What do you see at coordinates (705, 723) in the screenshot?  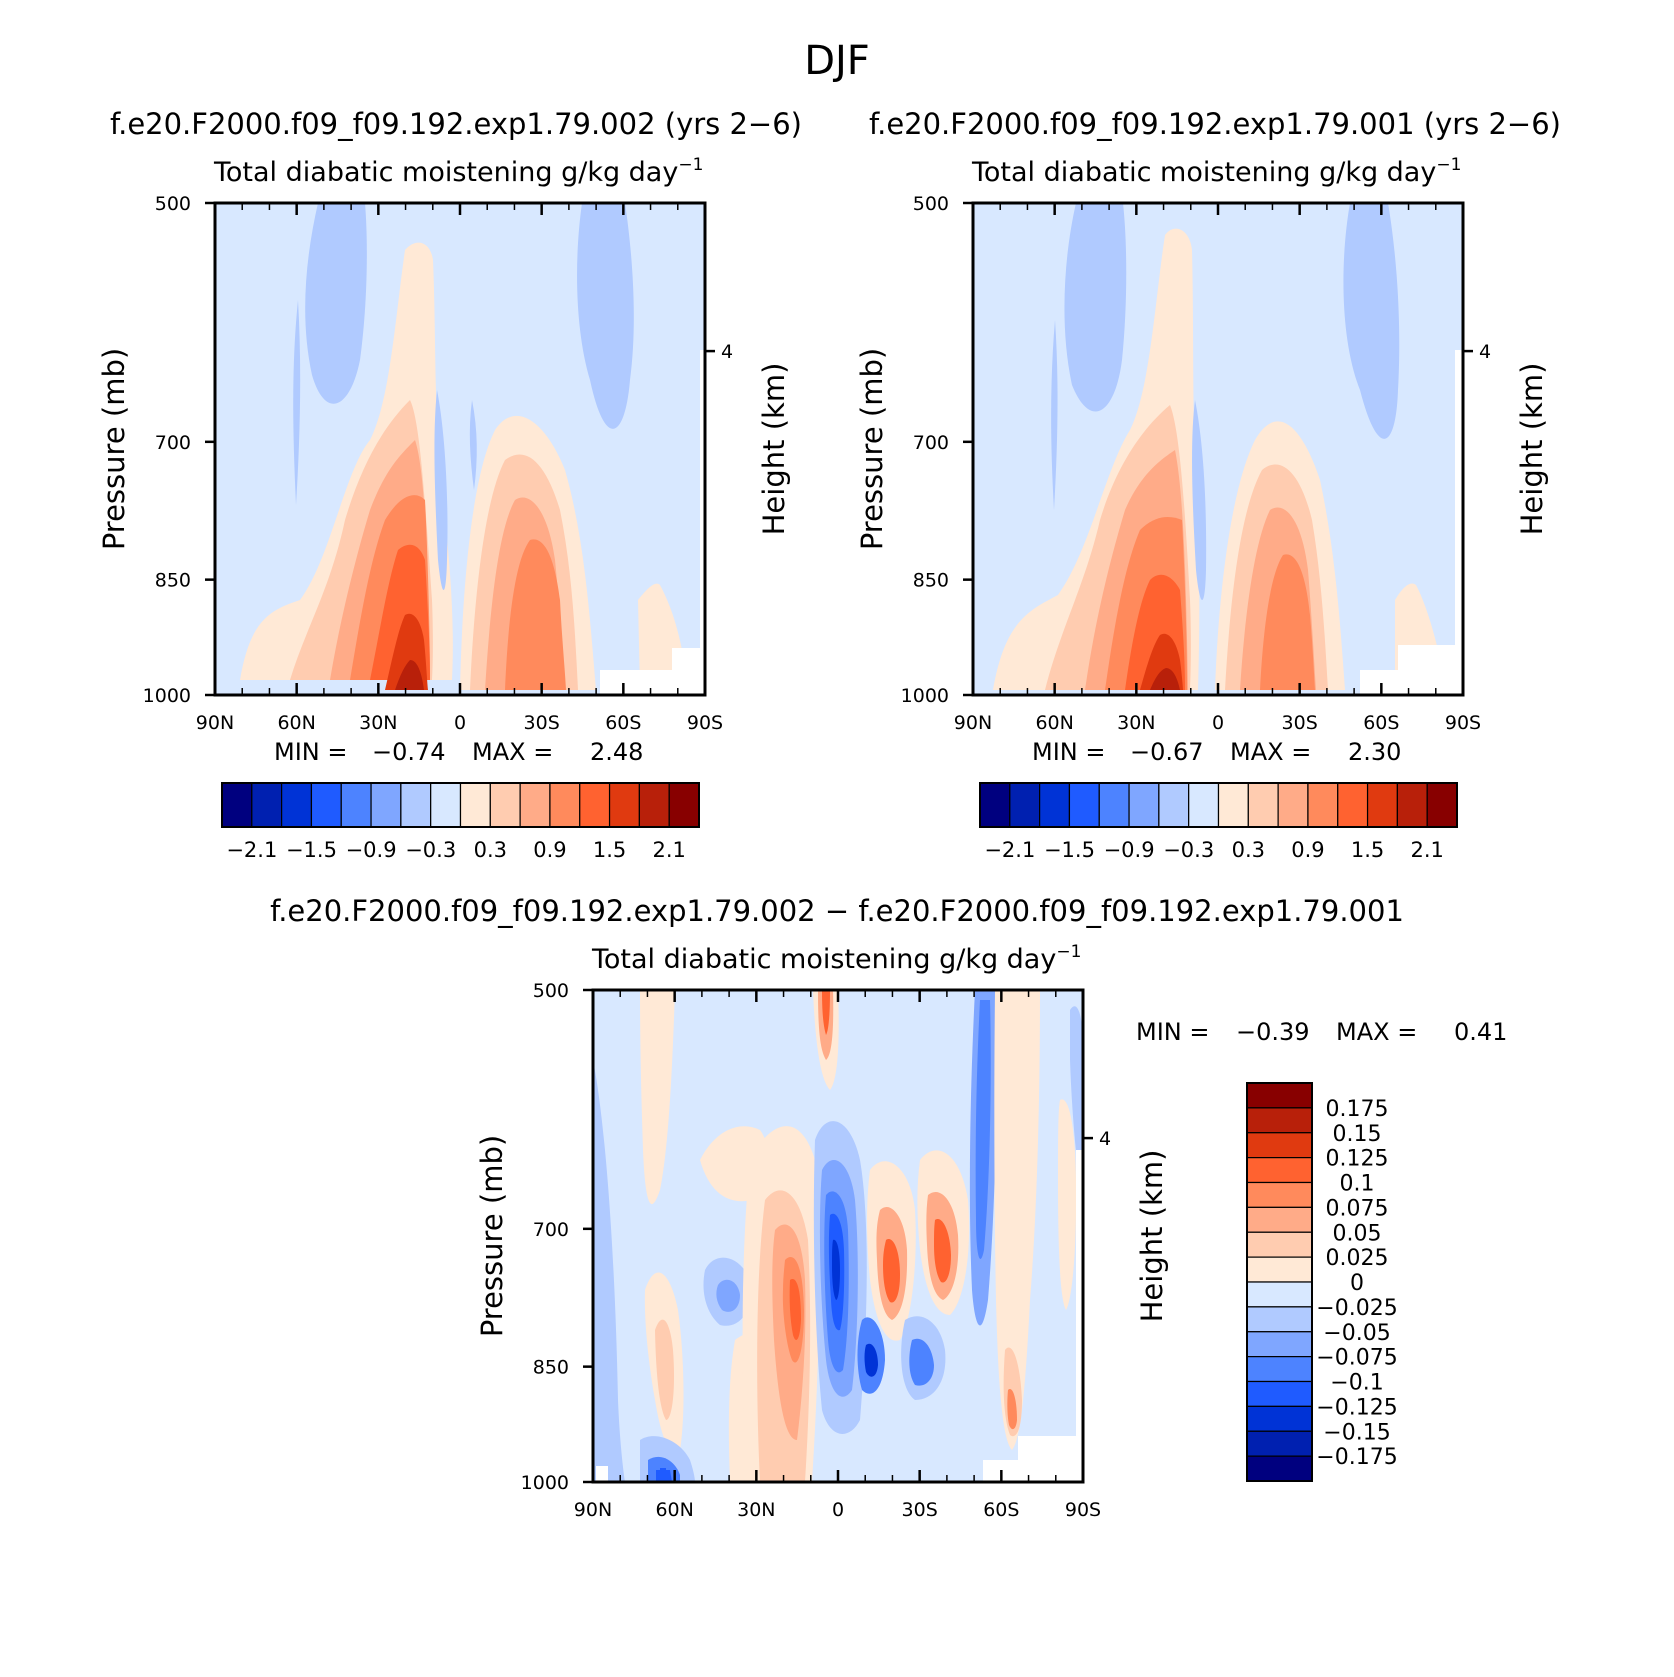 I see `panel-1-xtick-label: 90S` at bounding box center [705, 723].